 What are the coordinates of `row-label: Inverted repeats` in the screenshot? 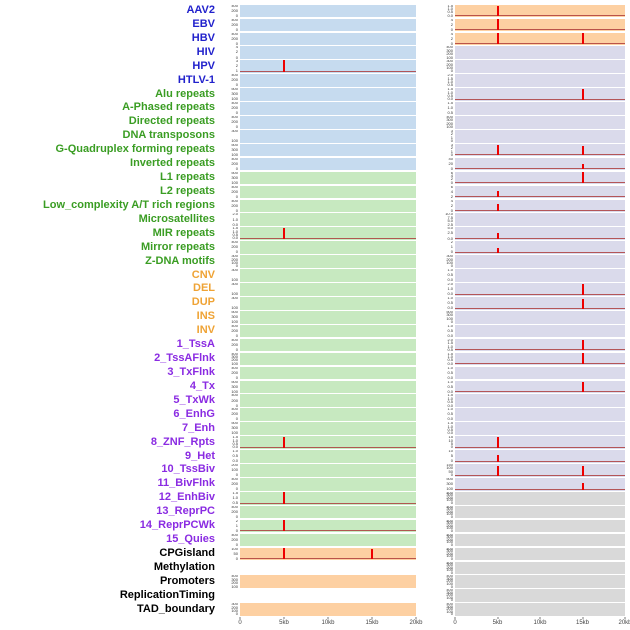 It's located at (172, 163).